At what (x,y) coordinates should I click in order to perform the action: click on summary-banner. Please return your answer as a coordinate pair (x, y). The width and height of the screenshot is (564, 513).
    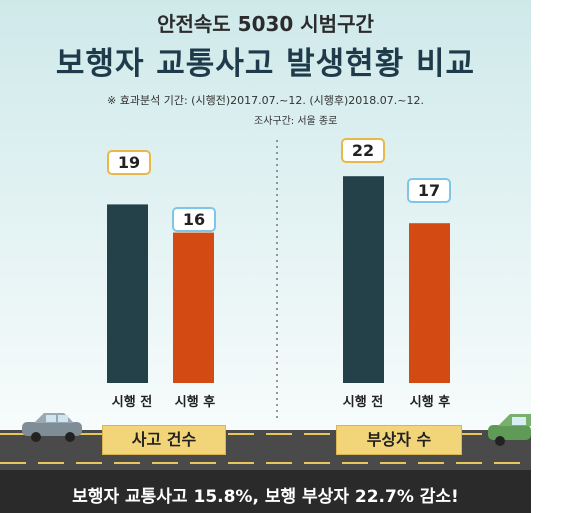
    Looking at the image, I should click on (265, 491).